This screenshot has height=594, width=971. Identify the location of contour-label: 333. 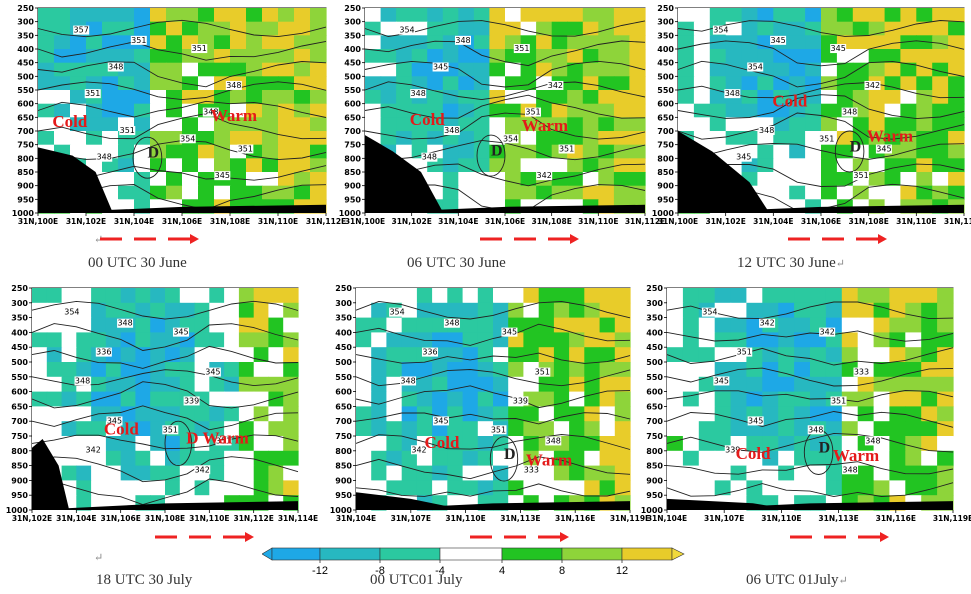
(861, 372).